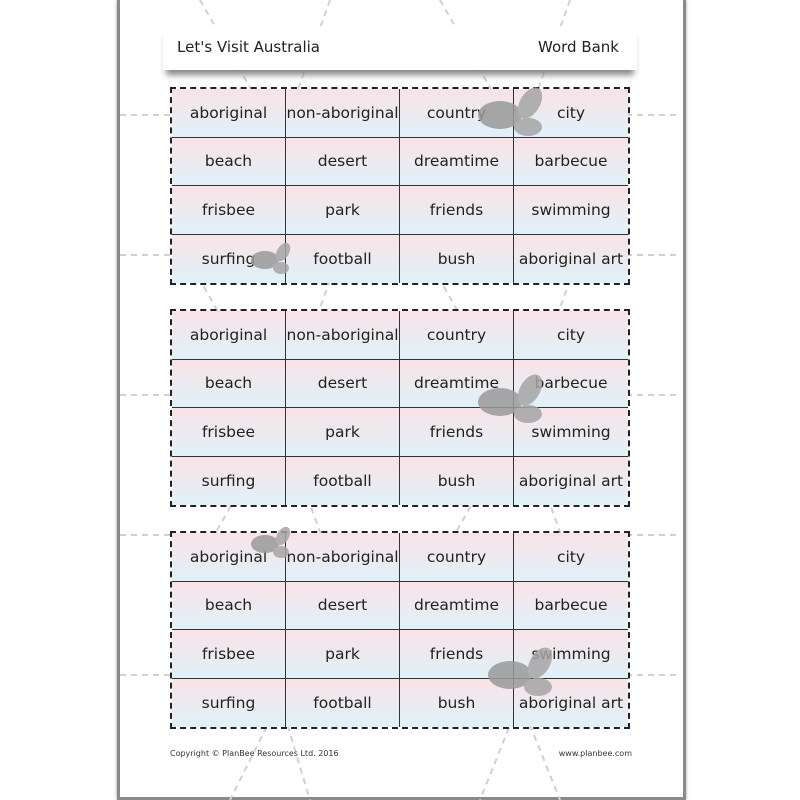 The image size is (800, 800). Describe the element at coordinates (248, 47) in the screenshot. I see `worksheet-title: Let's Visit Australia` at that location.